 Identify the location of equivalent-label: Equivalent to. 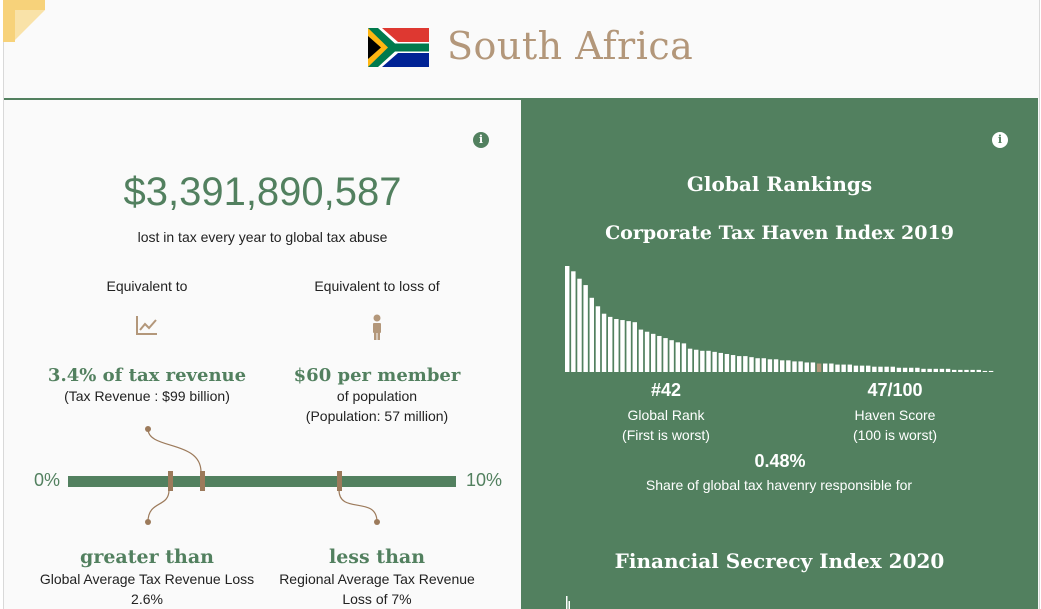
(147, 286).